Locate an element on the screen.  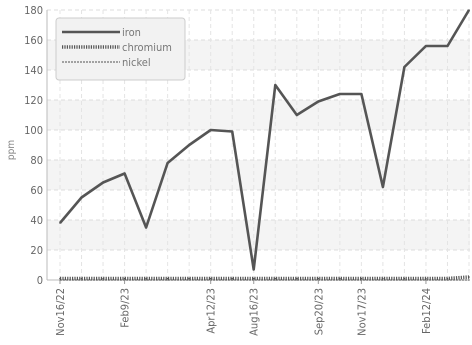
x-tick-label: Feb12/24 is located at coordinates (426, 311).